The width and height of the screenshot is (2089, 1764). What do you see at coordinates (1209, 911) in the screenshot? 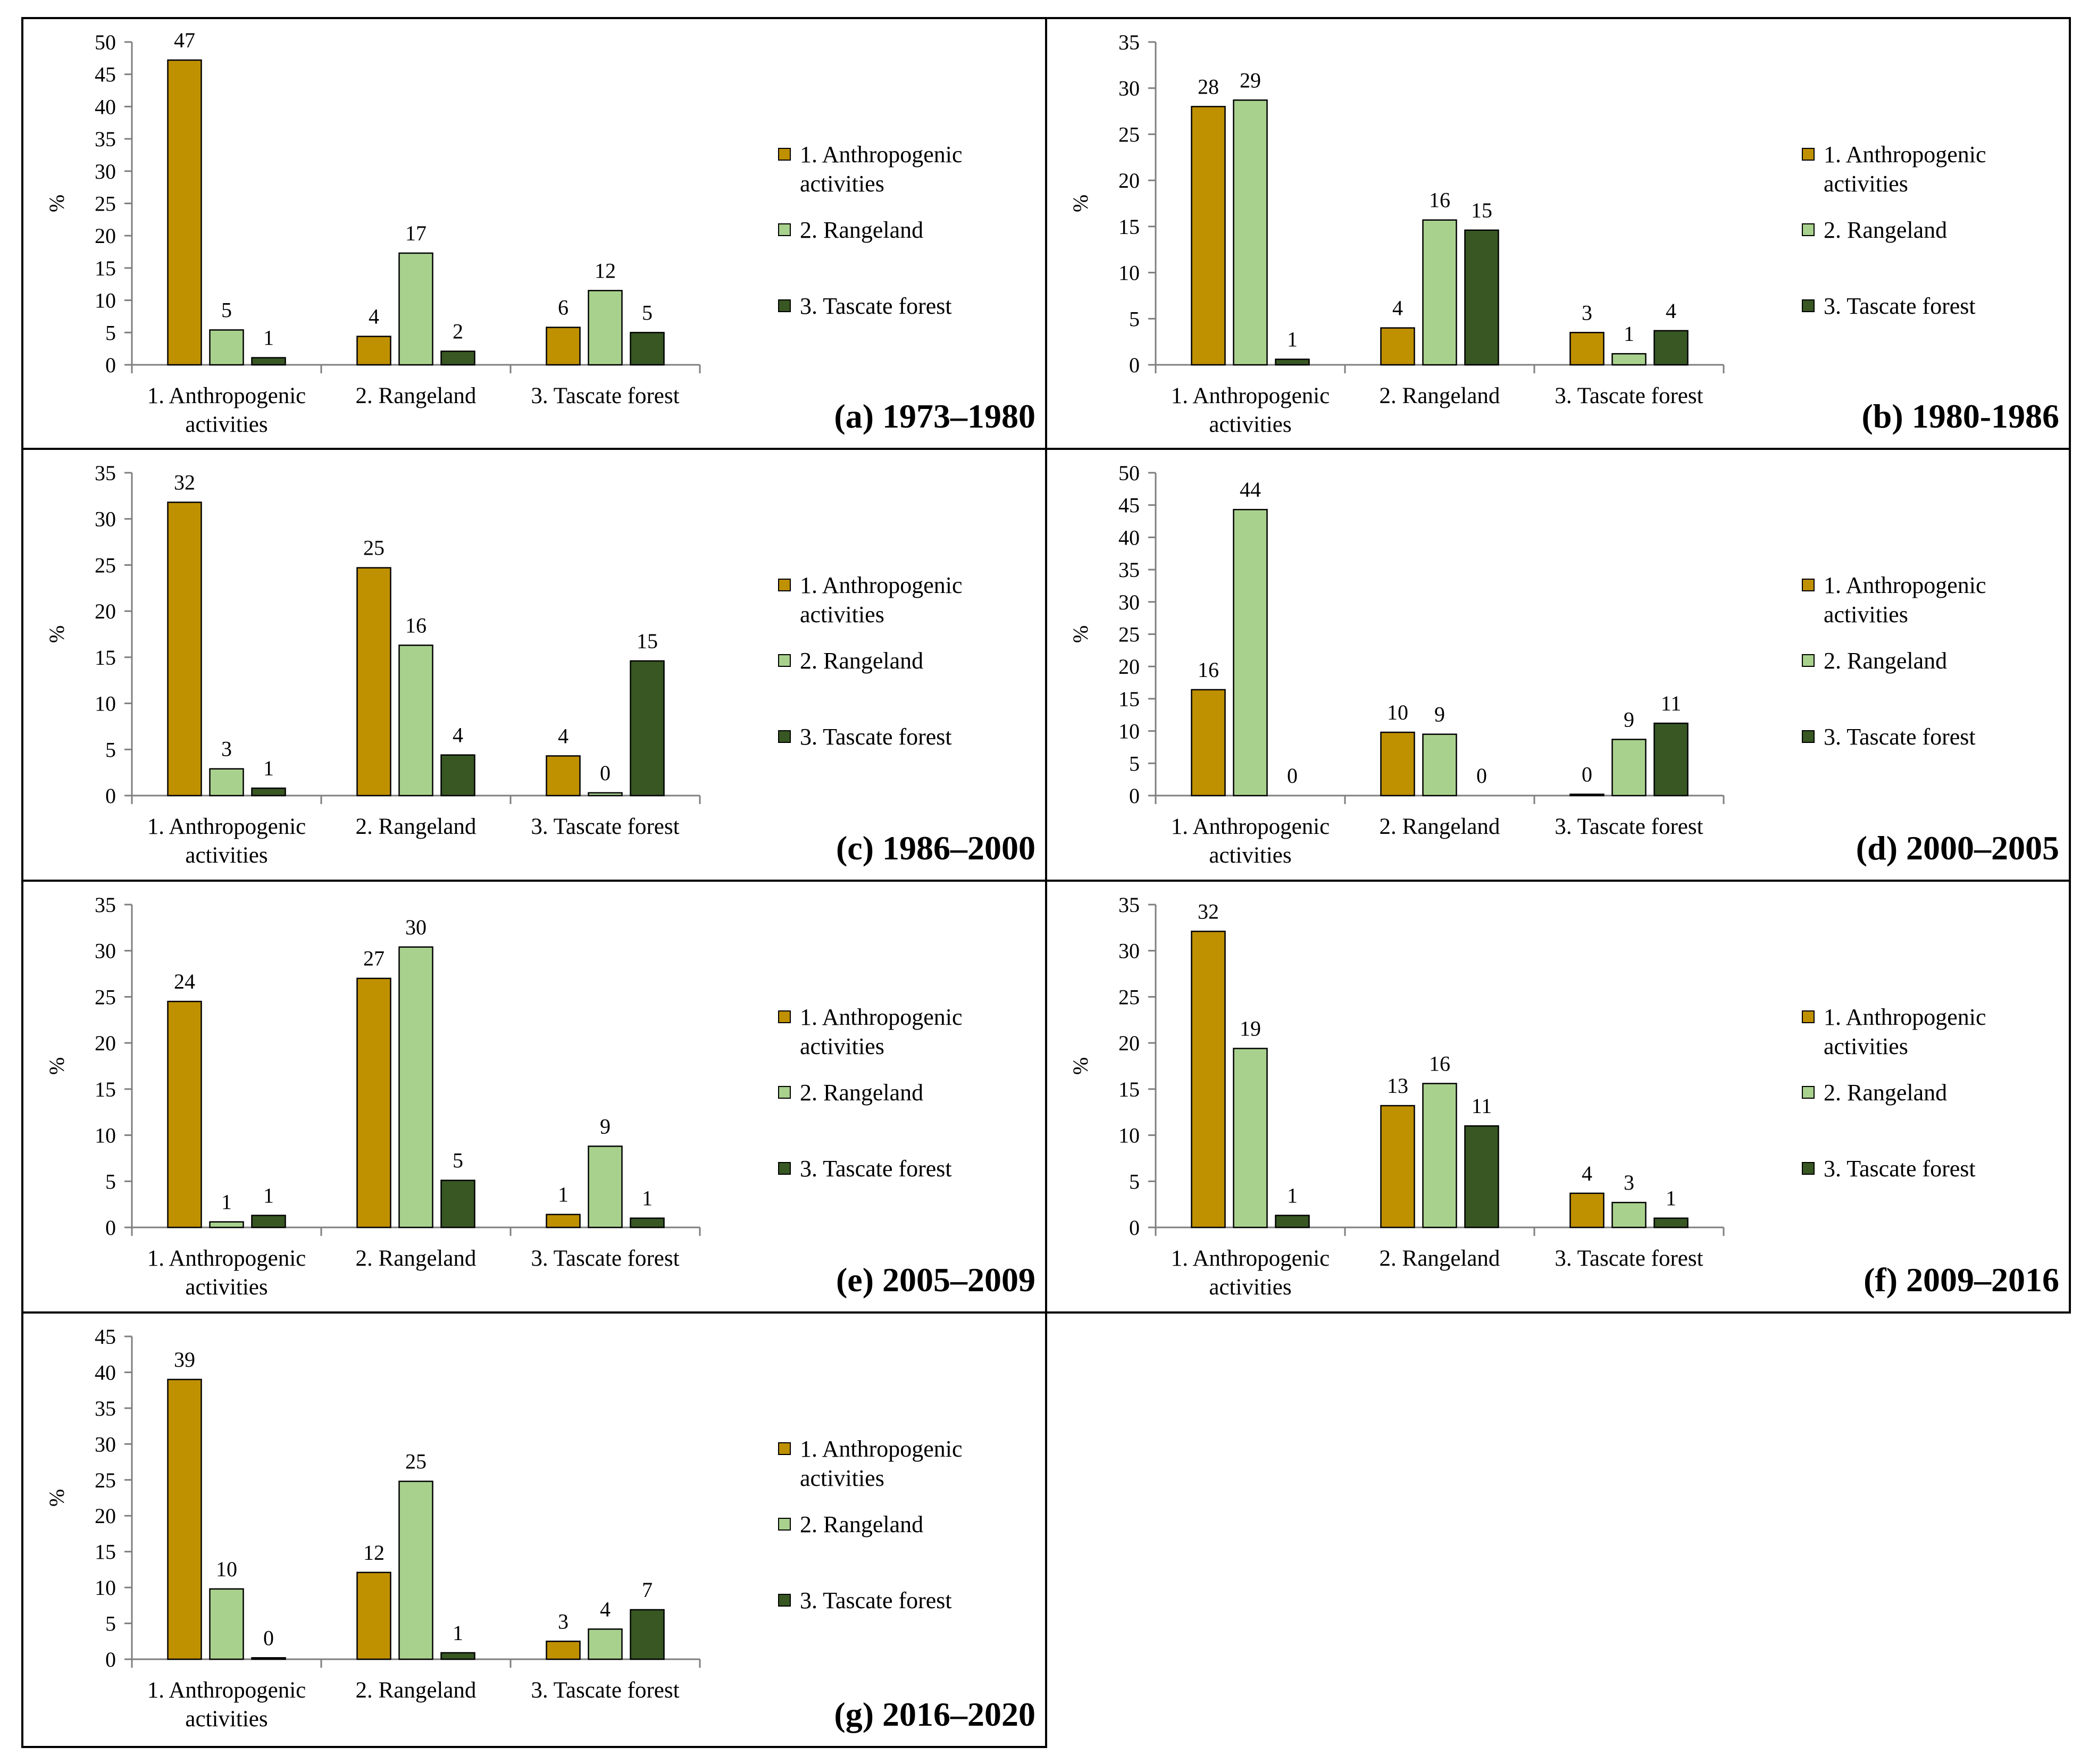
I see `data-label: 32` at bounding box center [1209, 911].